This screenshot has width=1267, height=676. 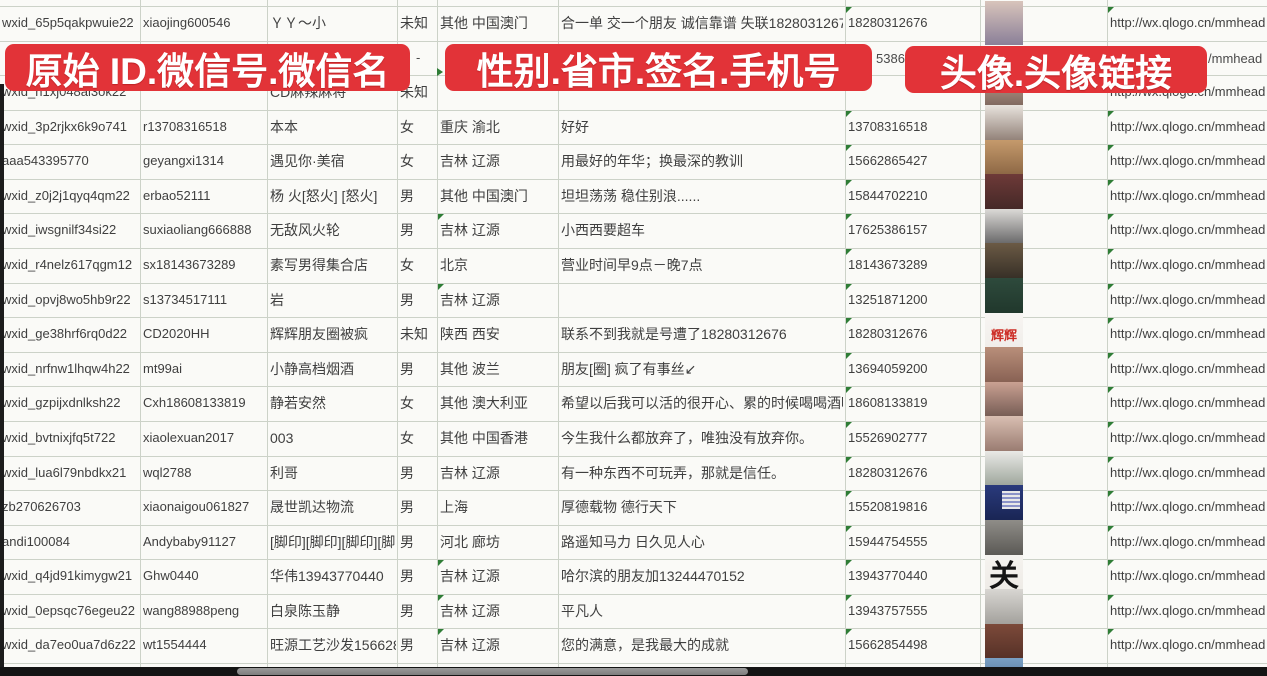 I want to click on hidden-row-link-fragment: /mmhead, so click(x=1235, y=58).